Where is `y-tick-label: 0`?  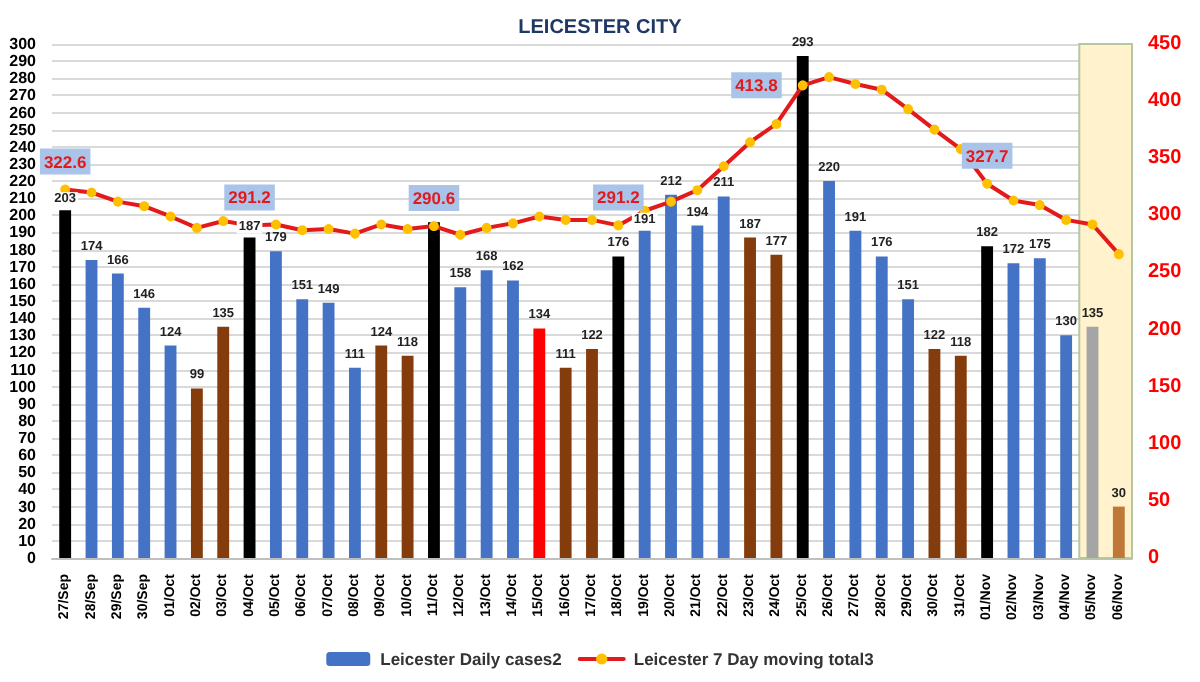
y-tick-label: 0 is located at coordinates (32, 558).